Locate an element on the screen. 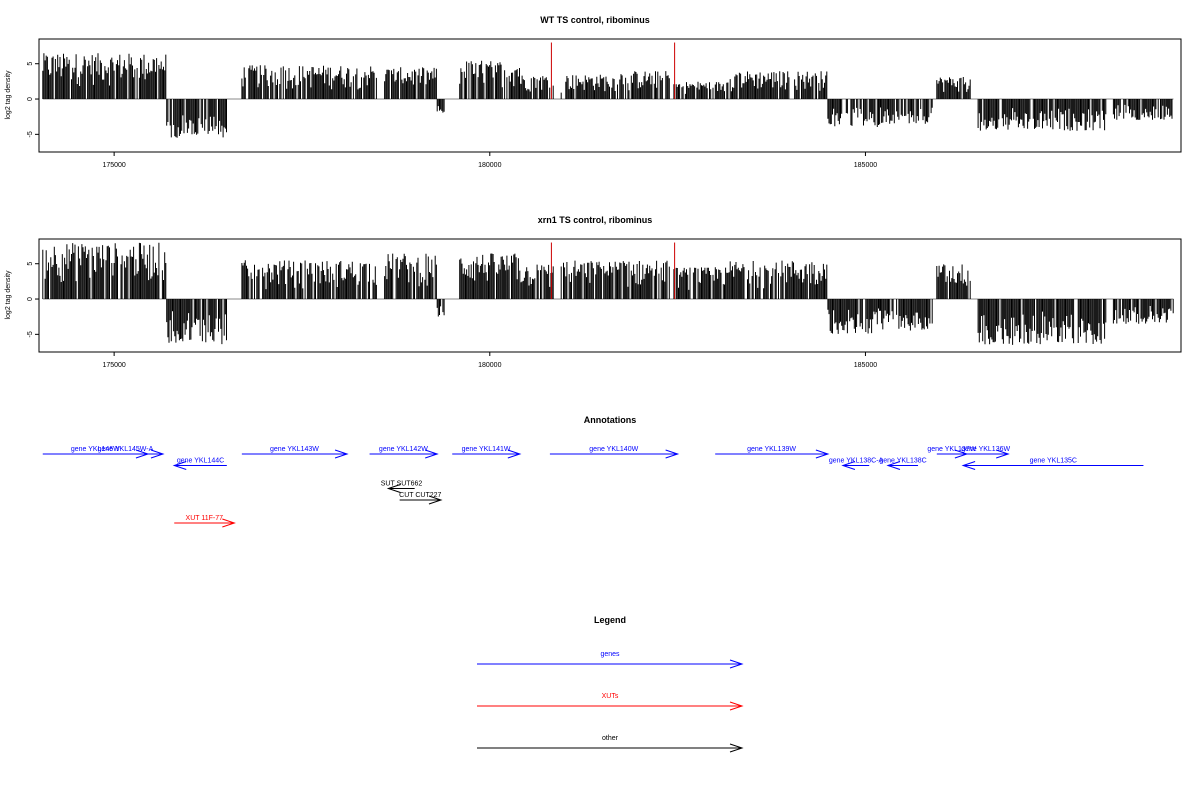 This screenshot has width=1200, height=800. annotation-feature: gene YKL135C is located at coordinates (1052, 464).